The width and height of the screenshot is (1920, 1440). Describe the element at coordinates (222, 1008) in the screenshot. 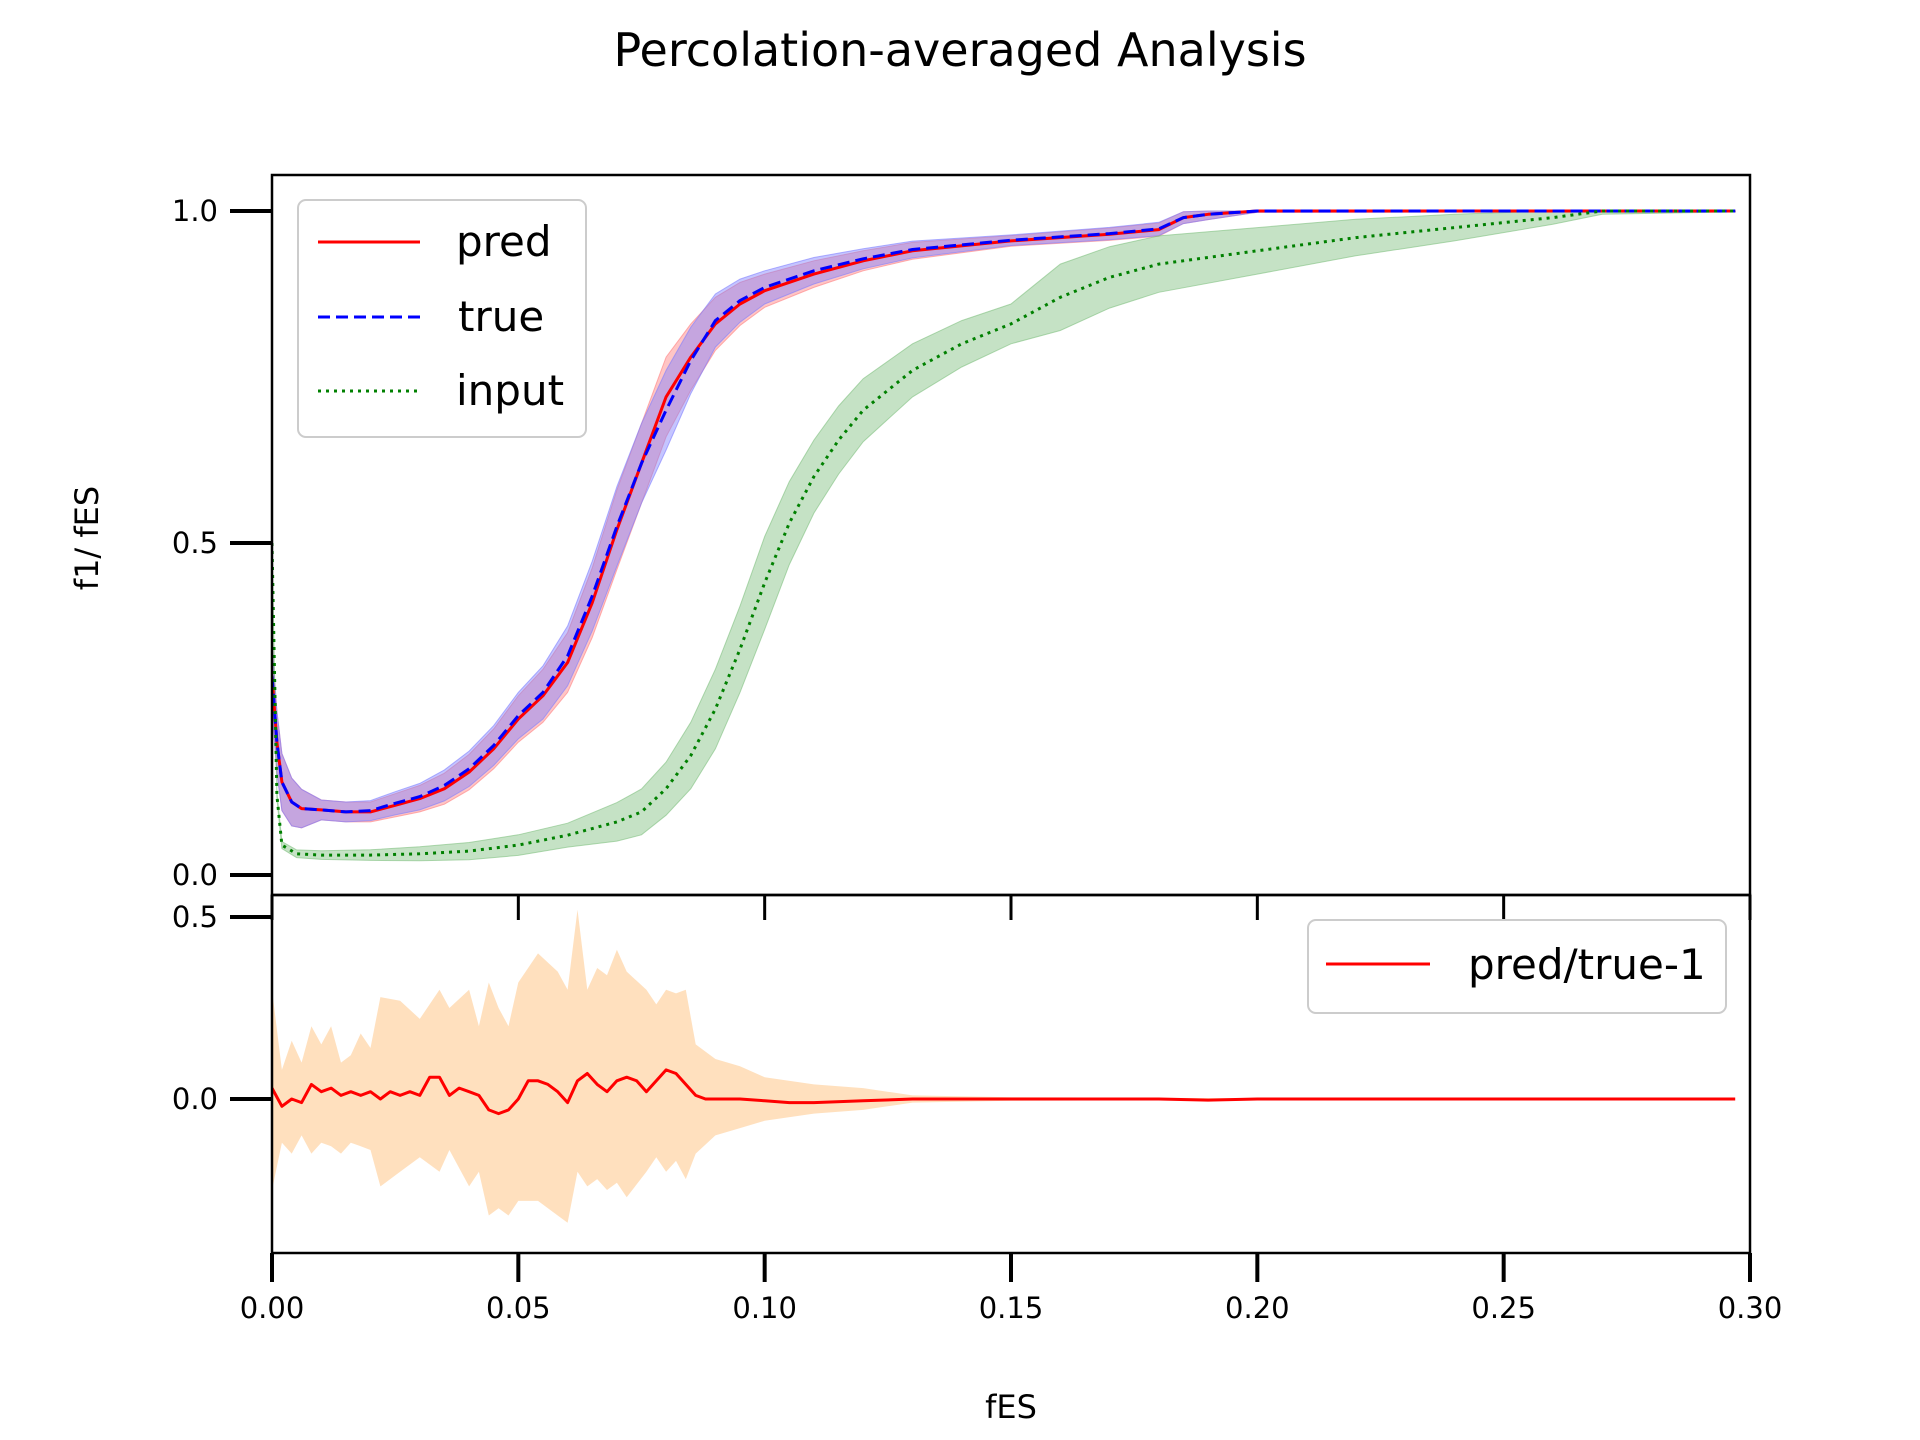

I see `bottom-y-ticks: 0.5 0.0` at that location.